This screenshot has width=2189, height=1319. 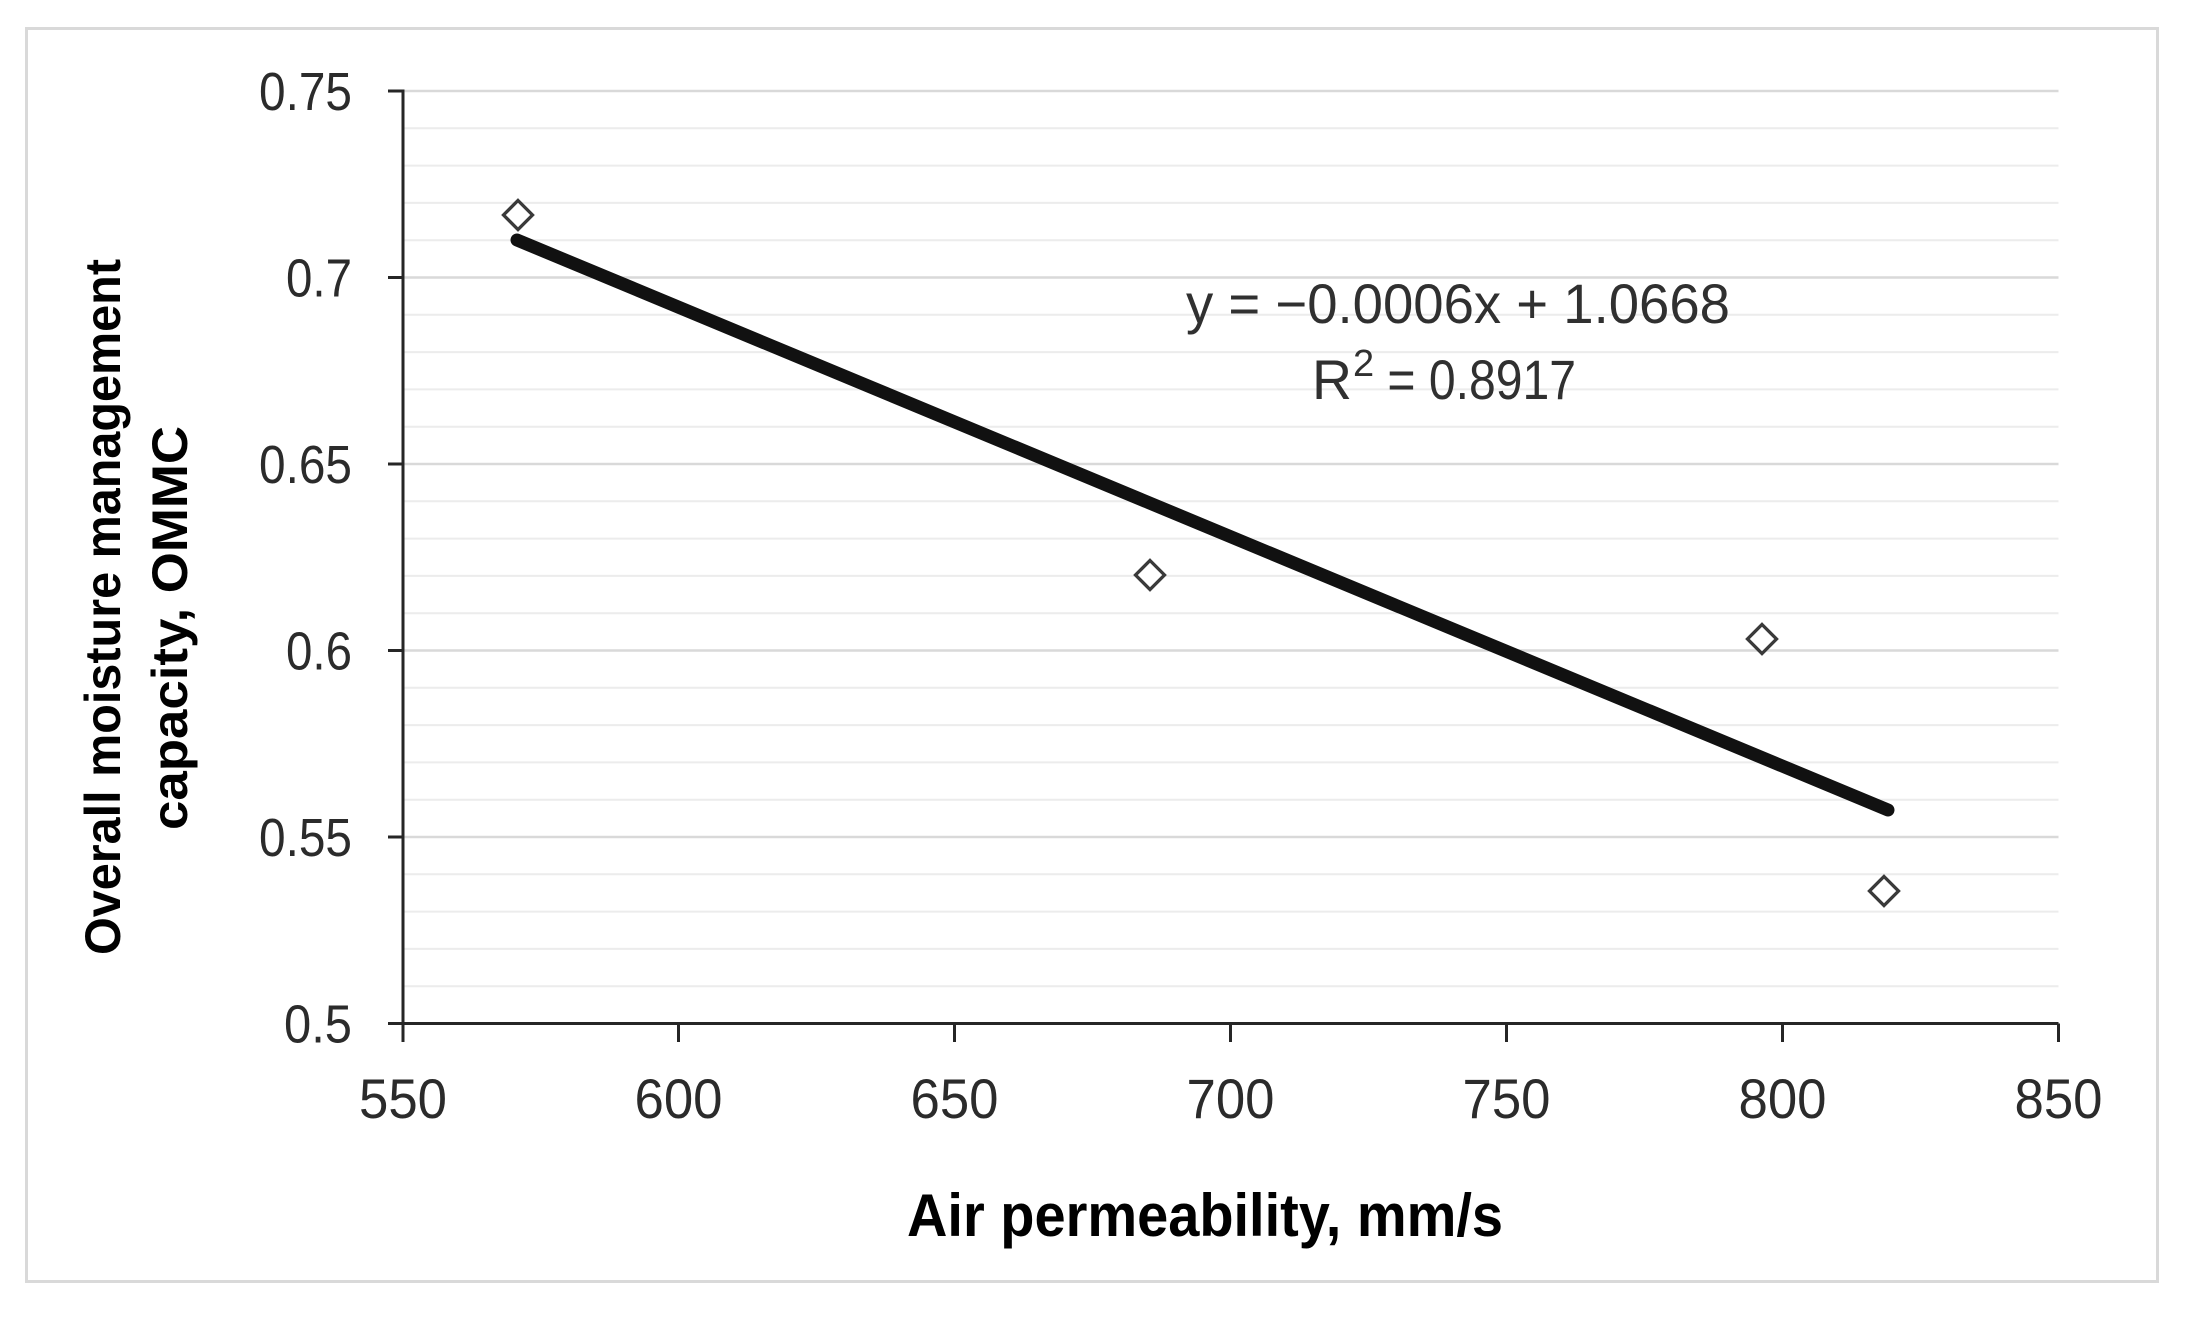 I want to click on svg-text: capacity, OMMC, so click(x=170, y=628).